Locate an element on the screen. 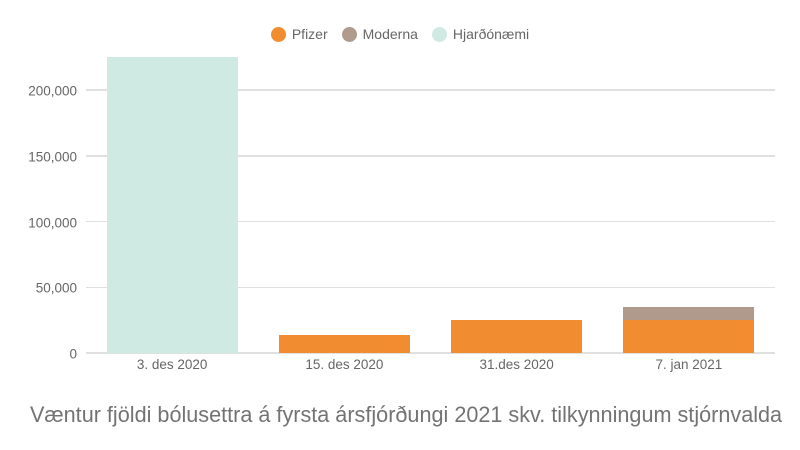 Image resolution: width=800 pixels, height=450 pixels. x-tick-label: 7. jan 2021 is located at coordinates (689, 364).